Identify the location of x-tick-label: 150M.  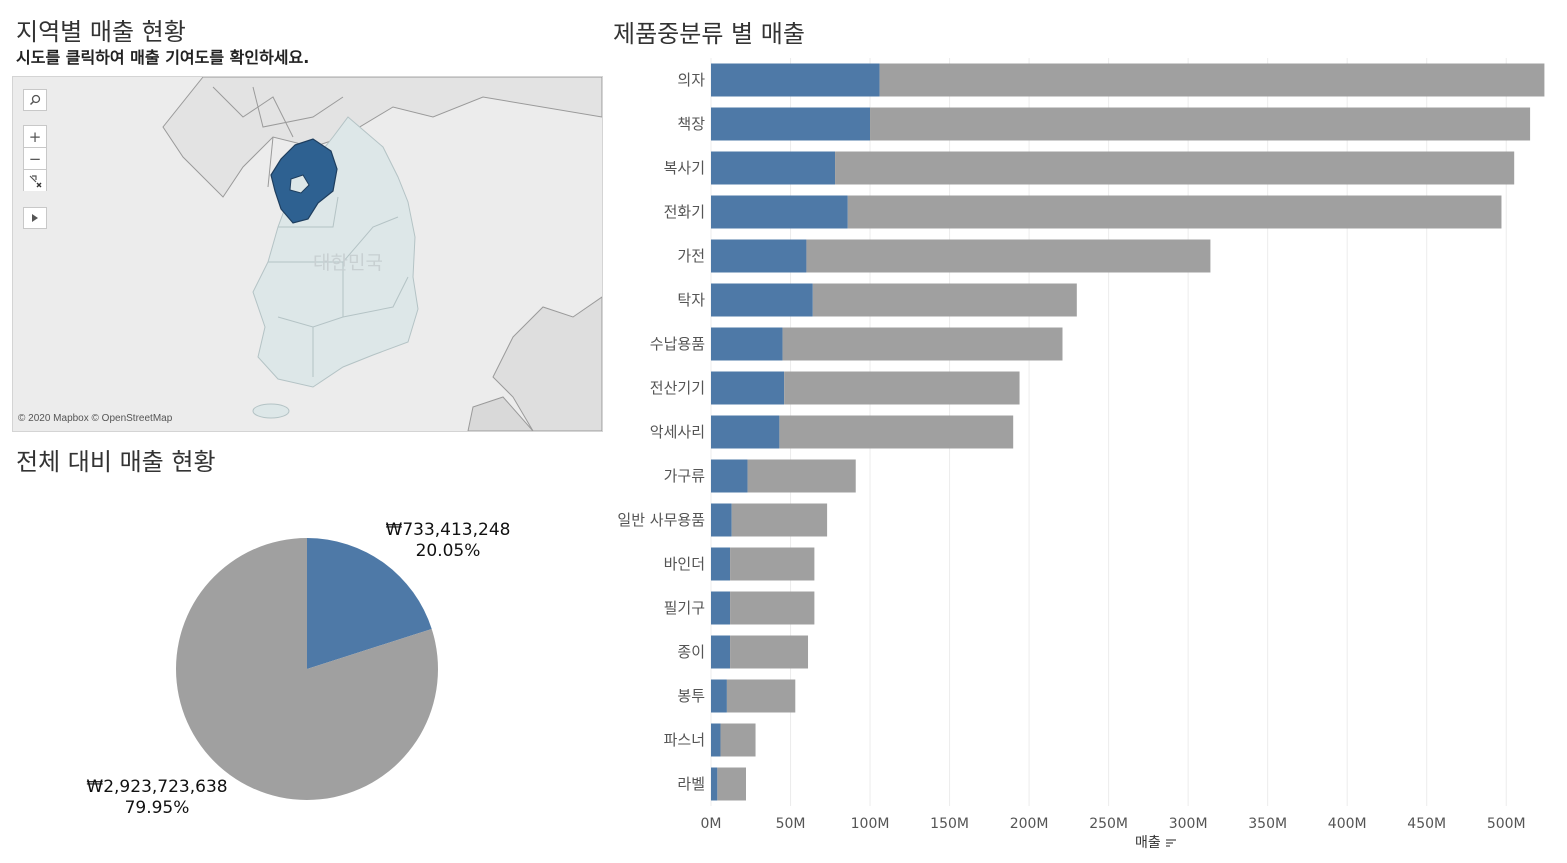
(949, 824).